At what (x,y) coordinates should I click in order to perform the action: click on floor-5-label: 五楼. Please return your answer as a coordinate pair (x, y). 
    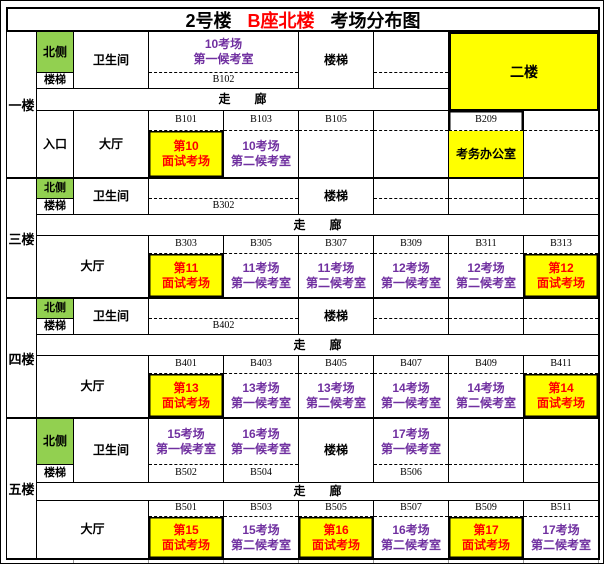
    Looking at the image, I should click on (22, 488).